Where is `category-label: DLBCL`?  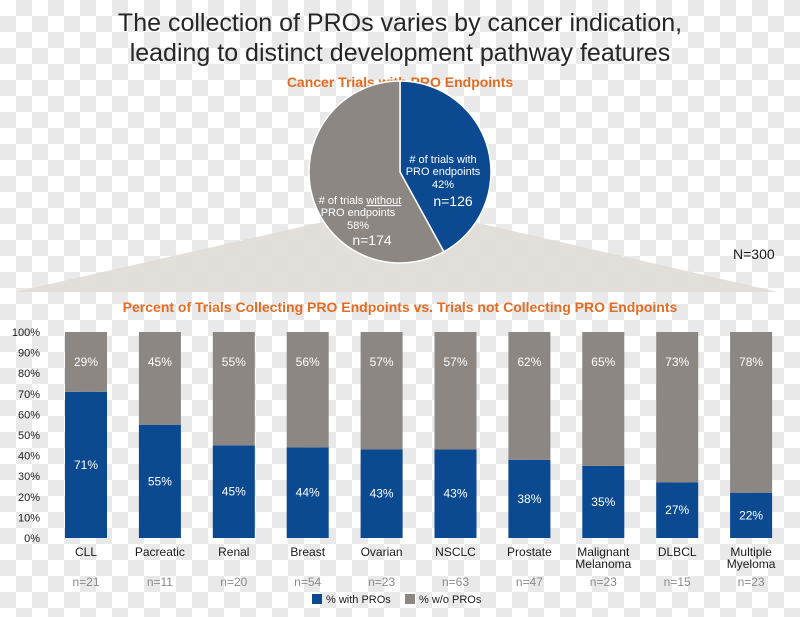
category-label: DLBCL is located at coordinates (677, 552).